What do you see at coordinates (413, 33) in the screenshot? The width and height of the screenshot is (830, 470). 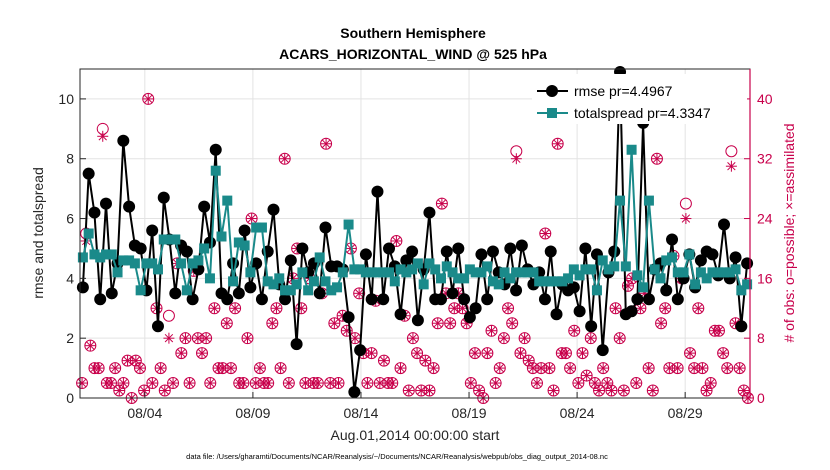 I see `chart-title: Southern Hemisphere` at bounding box center [413, 33].